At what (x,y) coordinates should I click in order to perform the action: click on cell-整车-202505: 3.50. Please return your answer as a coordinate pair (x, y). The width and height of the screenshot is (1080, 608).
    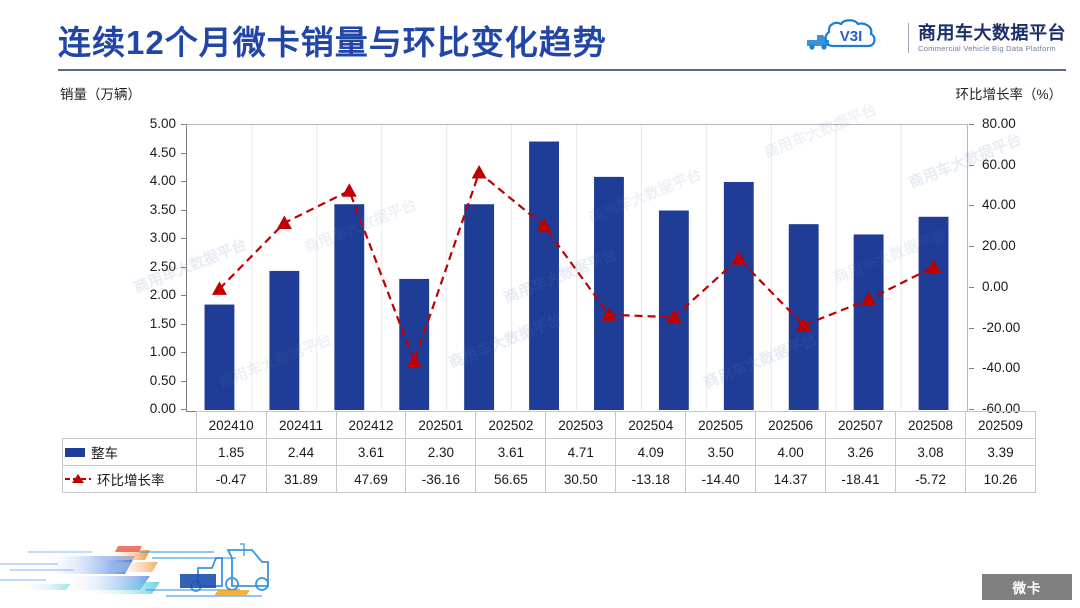
    Looking at the image, I should click on (721, 452).